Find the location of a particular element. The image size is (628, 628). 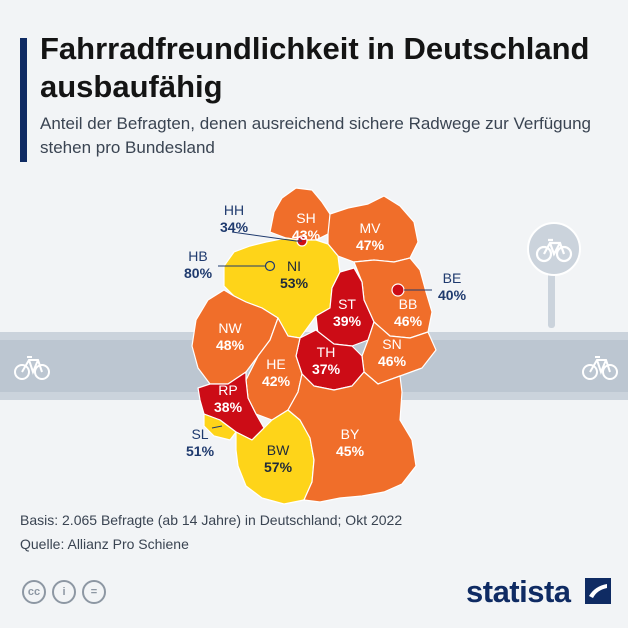

cc-icon: cc is located at coordinates (34, 592).